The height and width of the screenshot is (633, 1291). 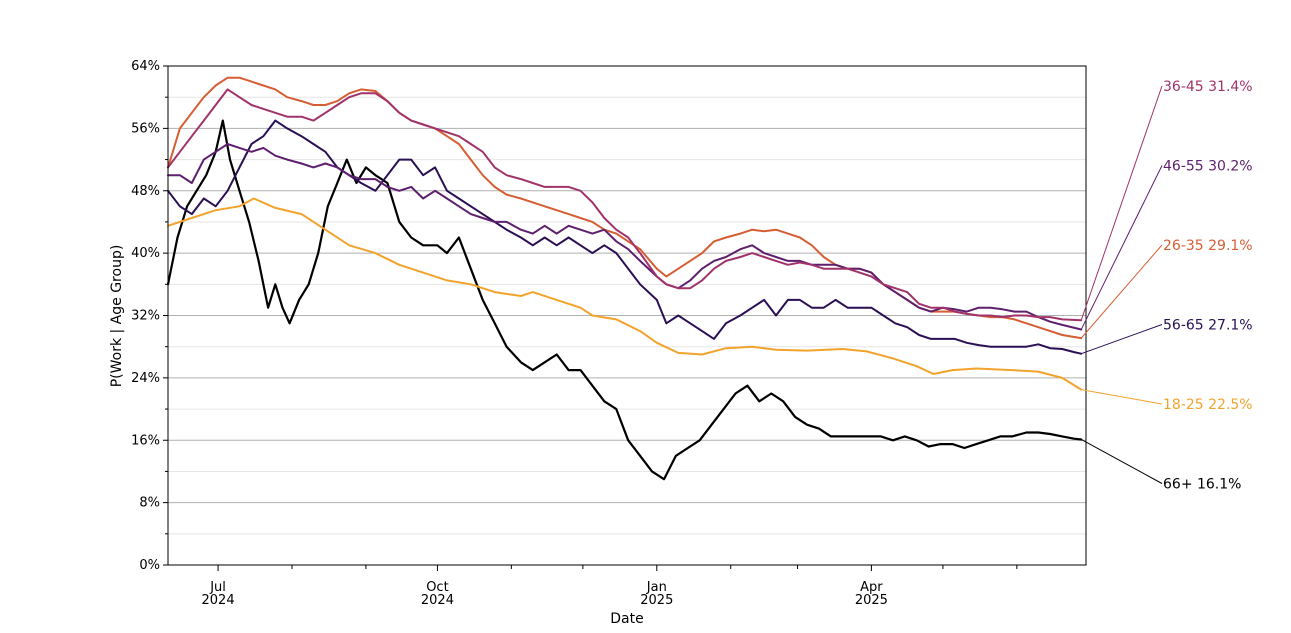 What do you see at coordinates (145, 66) in the screenshot?
I see `y-tick-label: 64%` at bounding box center [145, 66].